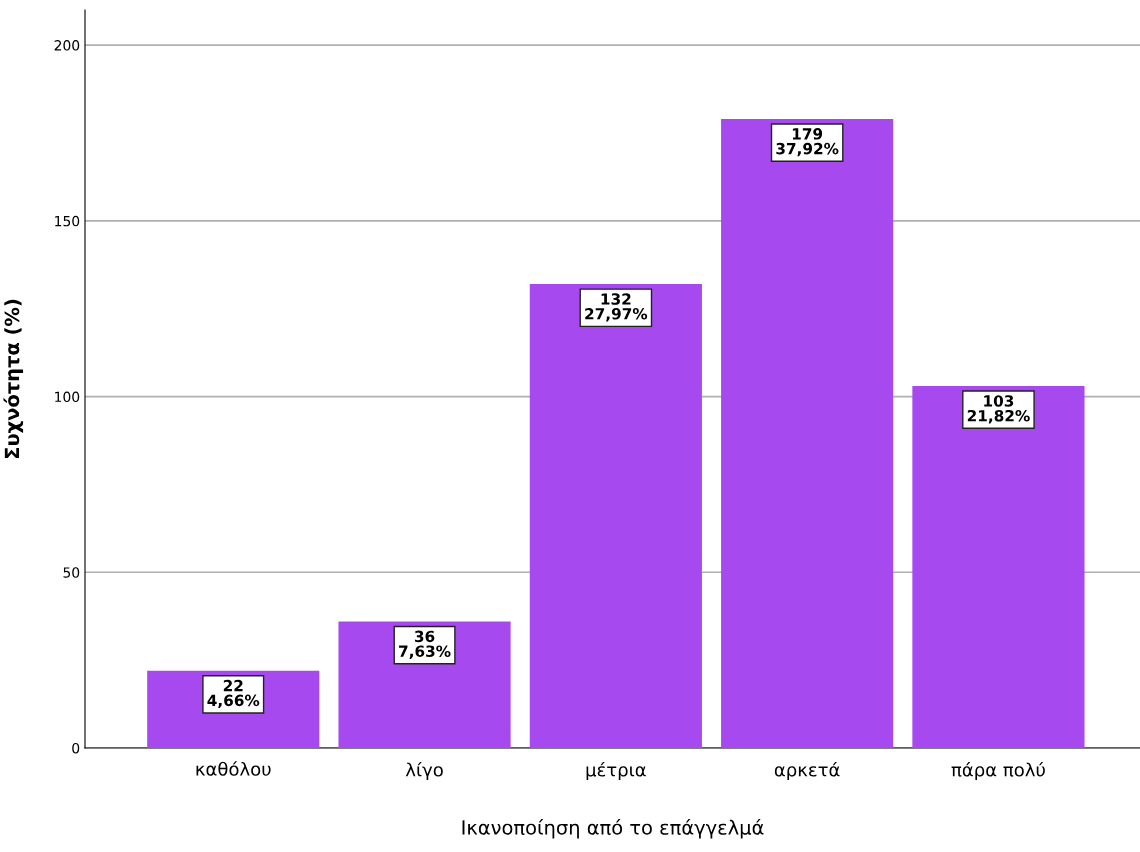  What do you see at coordinates (67, 45) in the screenshot?
I see `y-tick-label: 200` at bounding box center [67, 45].